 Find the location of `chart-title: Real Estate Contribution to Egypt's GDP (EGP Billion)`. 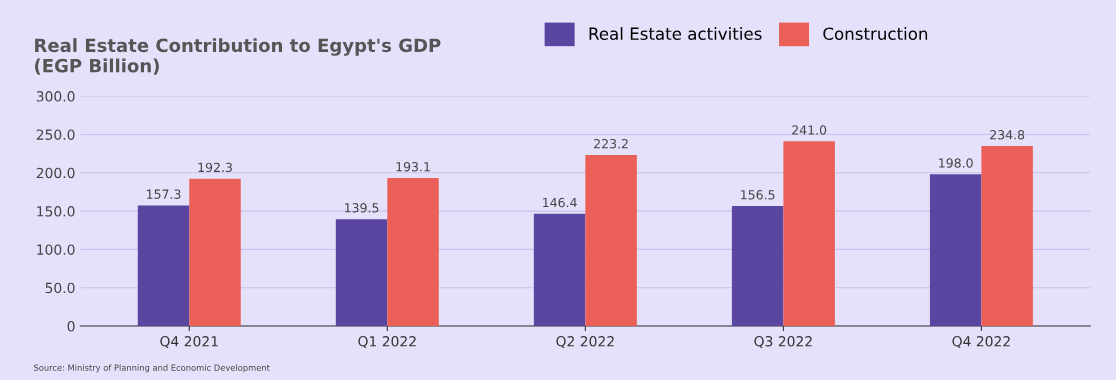

chart-title: Real Estate Contribution to Egypt's GDP (EGP Billion) is located at coordinates (238, 56).